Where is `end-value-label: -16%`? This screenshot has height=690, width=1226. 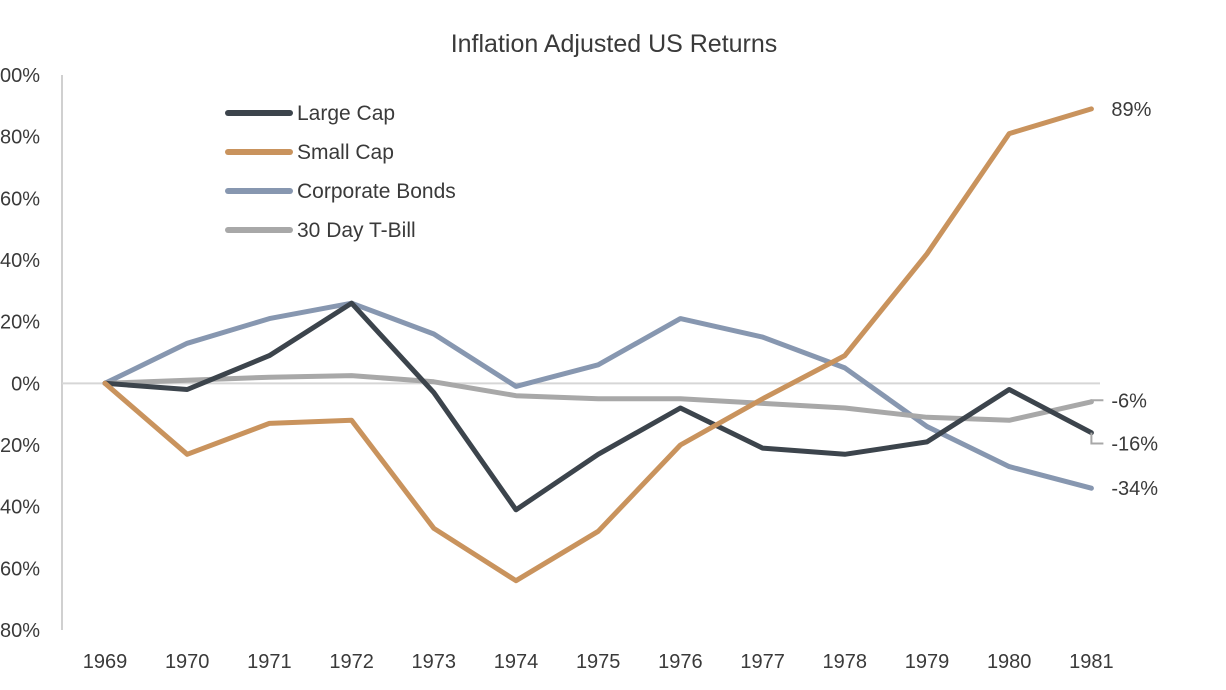 end-value-label: -16% is located at coordinates (1134, 444).